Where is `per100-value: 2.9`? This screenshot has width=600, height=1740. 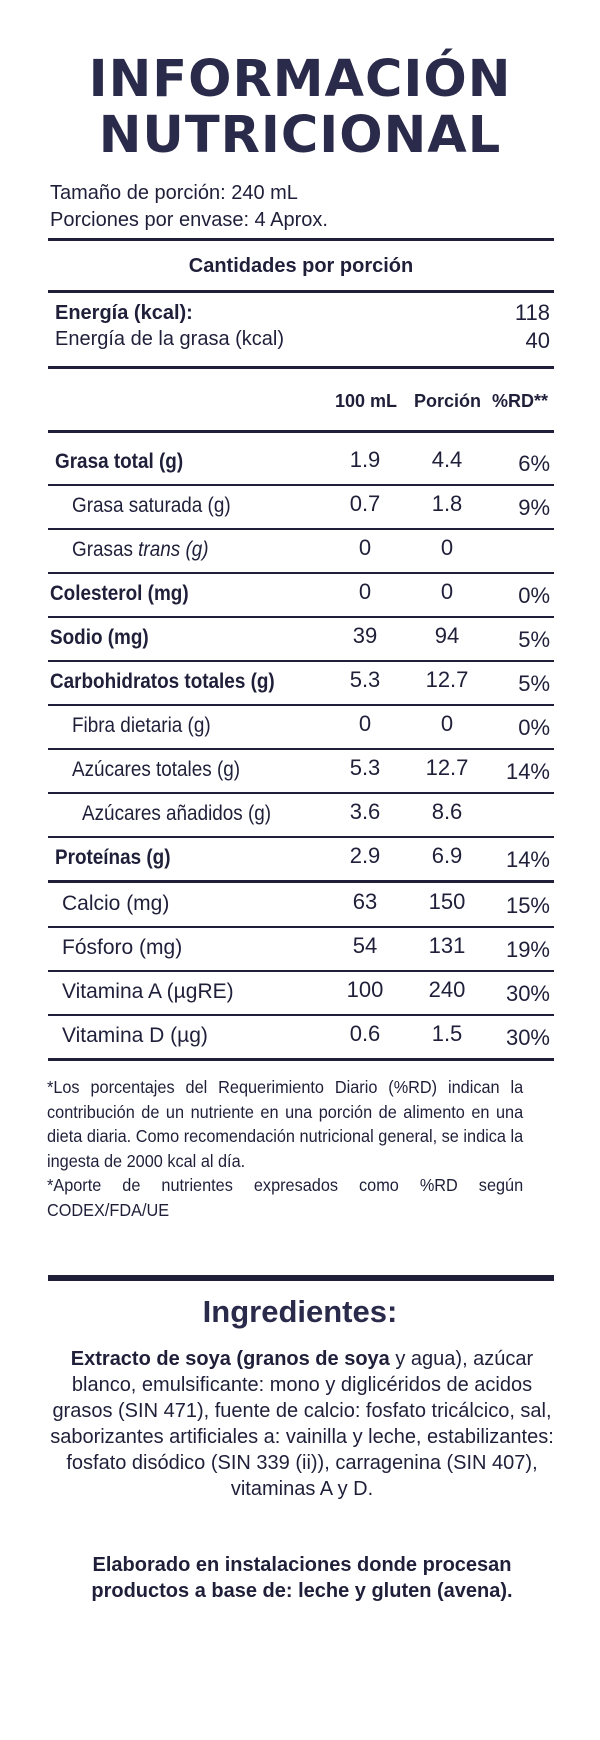
per100-value: 2.9 is located at coordinates (365, 855).